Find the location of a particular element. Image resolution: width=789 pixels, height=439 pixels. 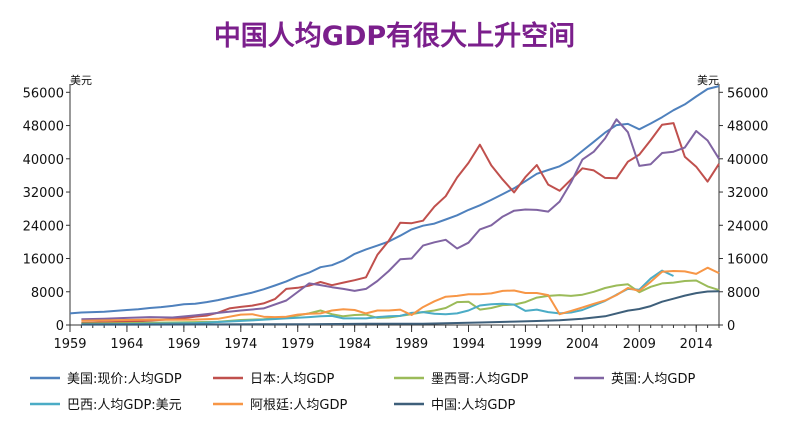

y-unit-left: 美元 is located at coordinates (81, 80).